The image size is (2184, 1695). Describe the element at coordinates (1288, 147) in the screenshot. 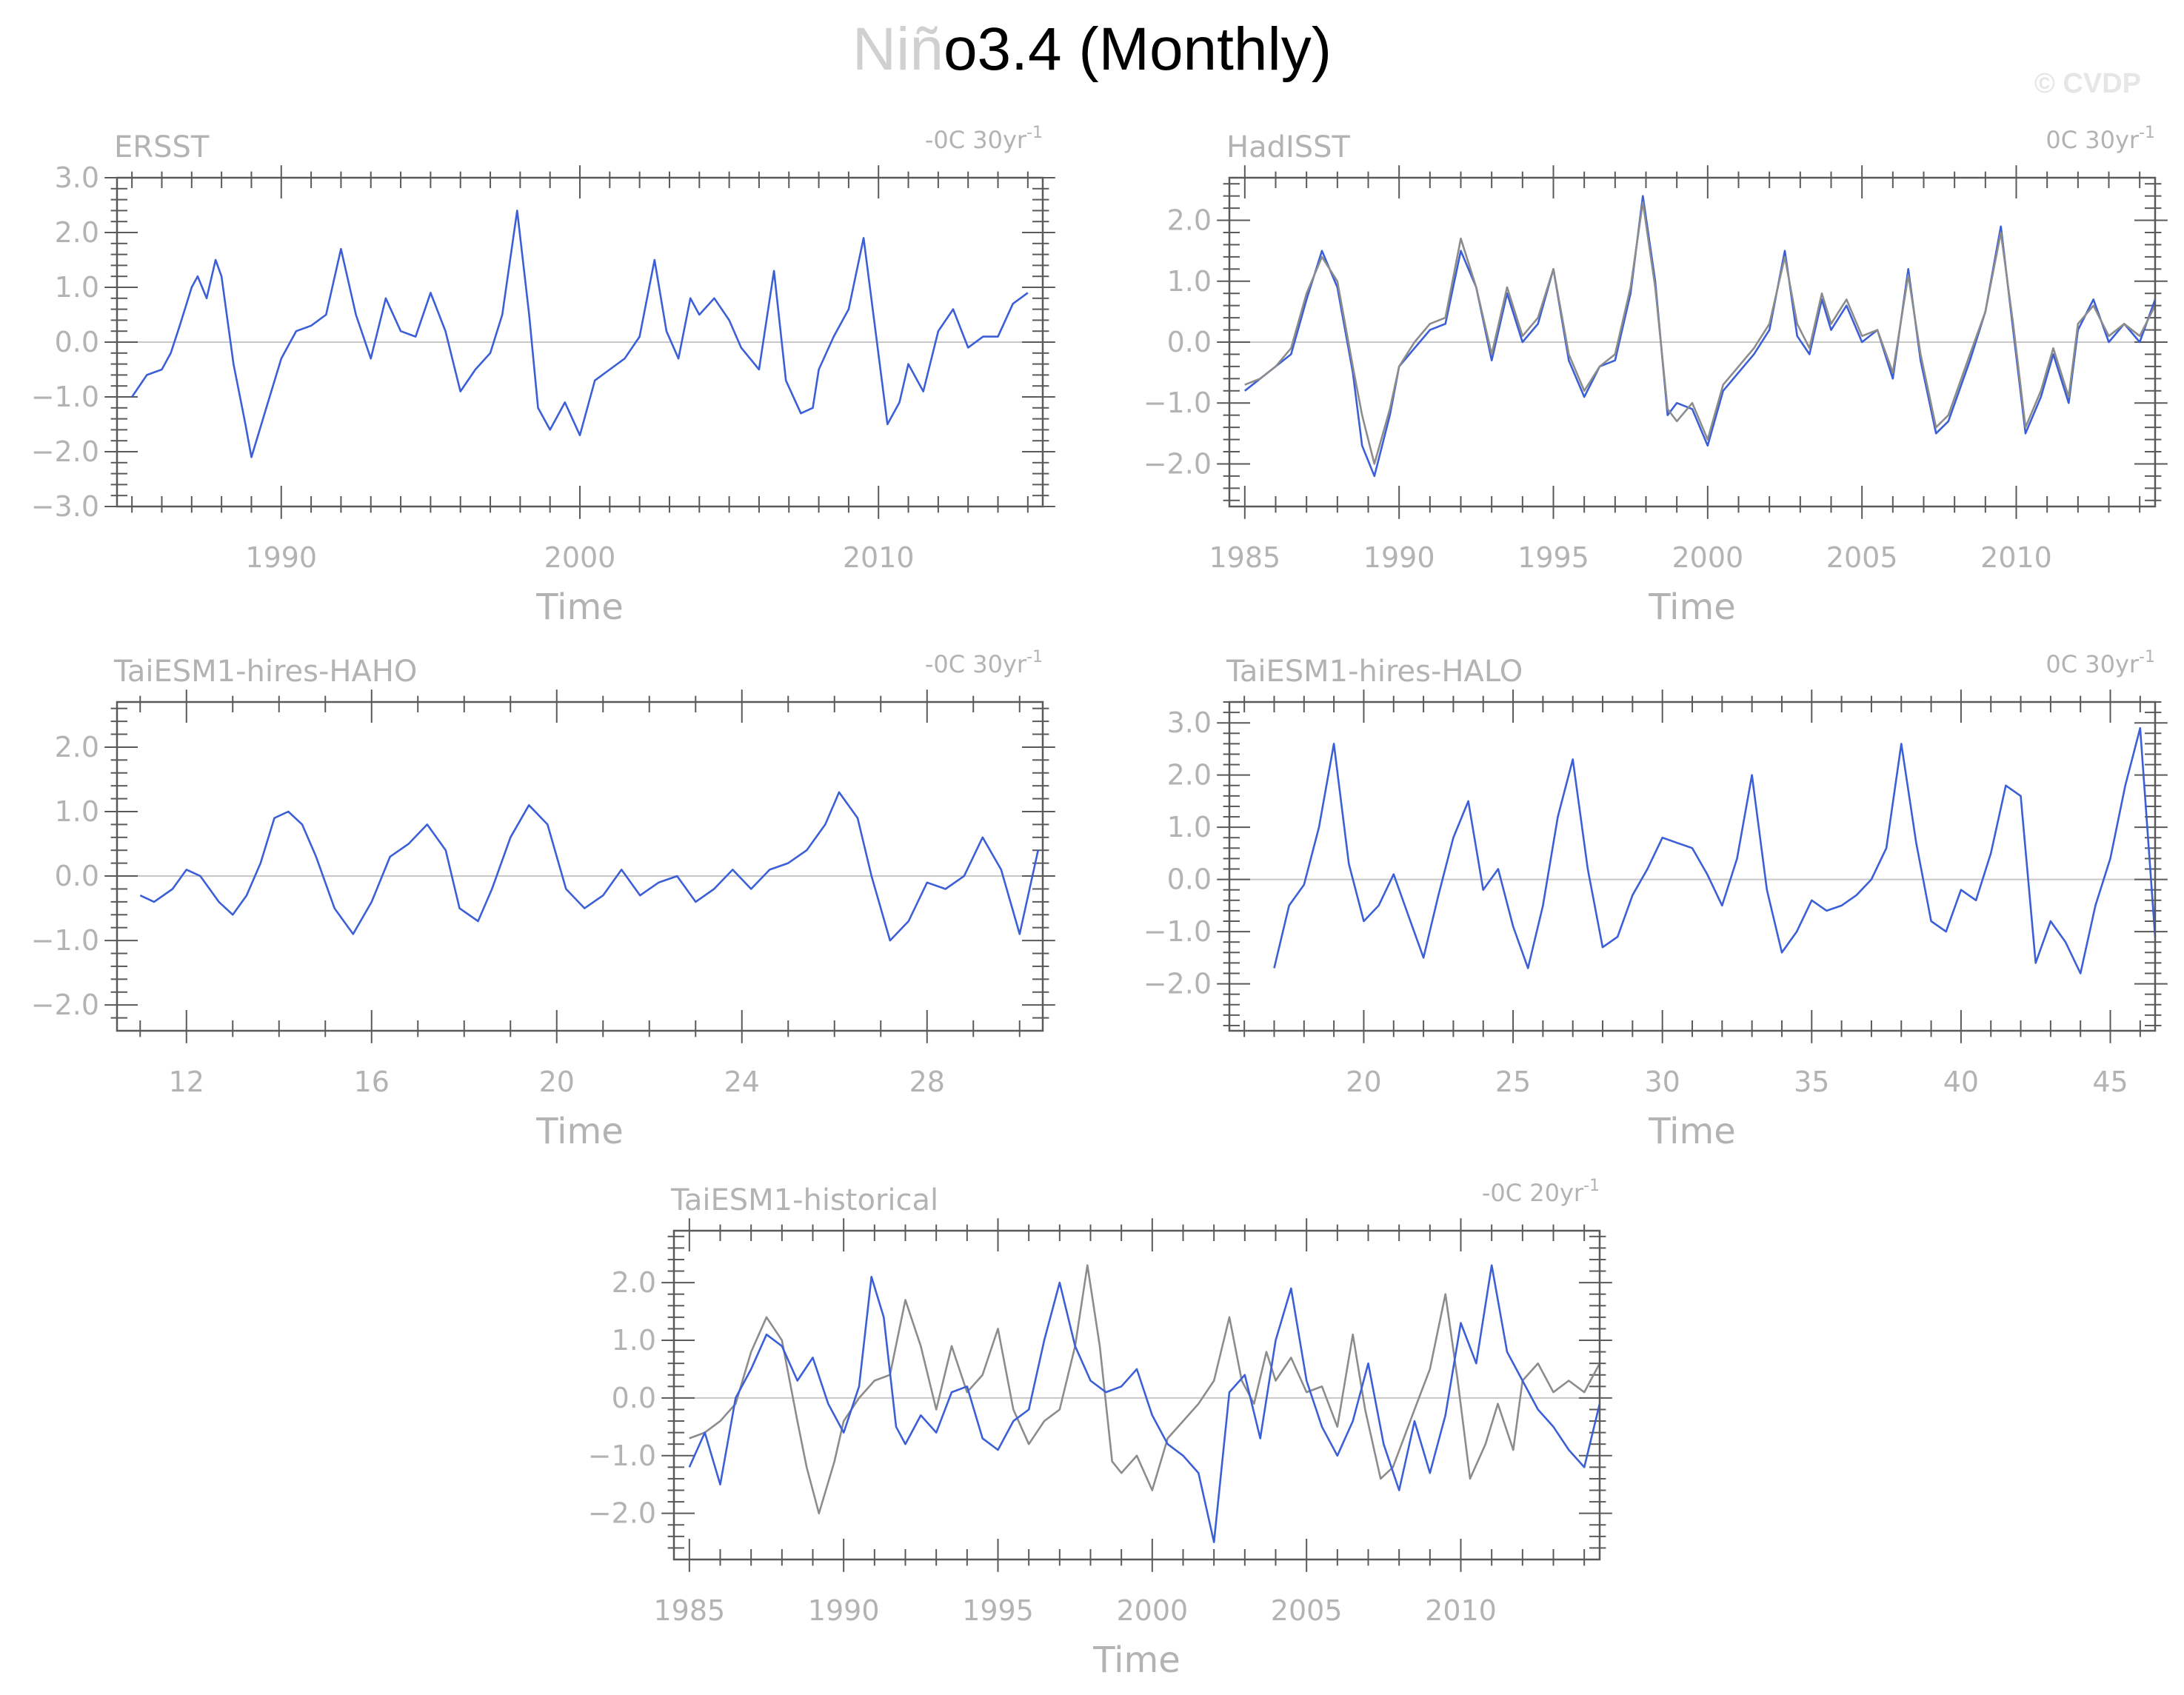

I see `panel-title: HadISST` at that location.